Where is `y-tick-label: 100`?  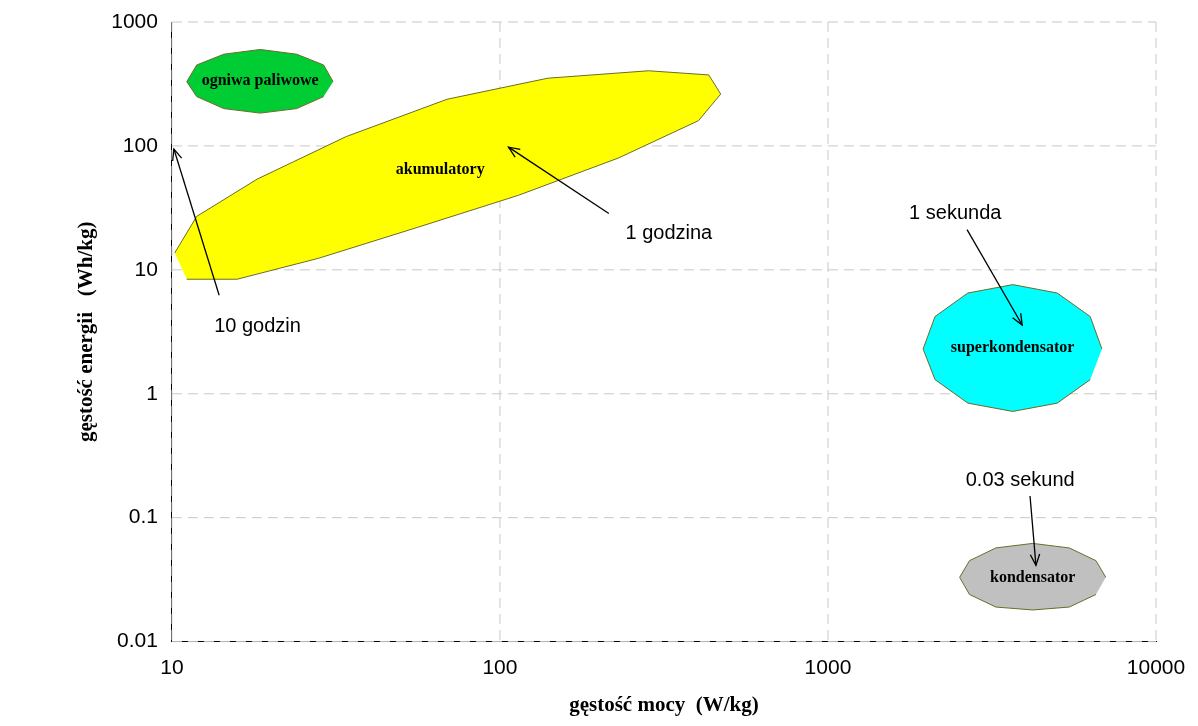
y-tick-label: 100 is located at coordinates (140, 144).